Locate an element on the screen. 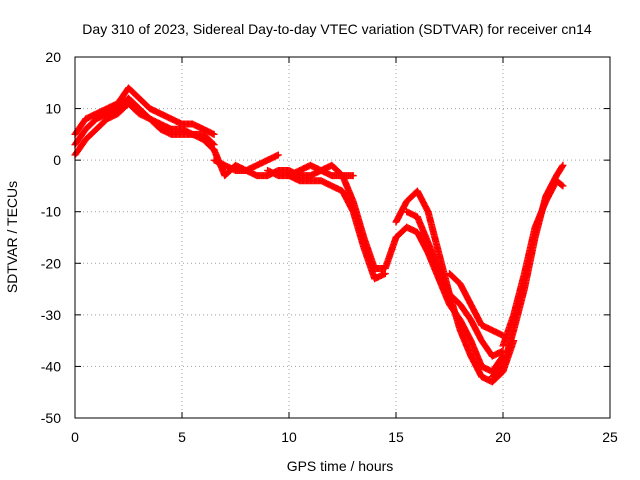  x-axis-label: GPS time / hours is located at coordinates (340, 466).